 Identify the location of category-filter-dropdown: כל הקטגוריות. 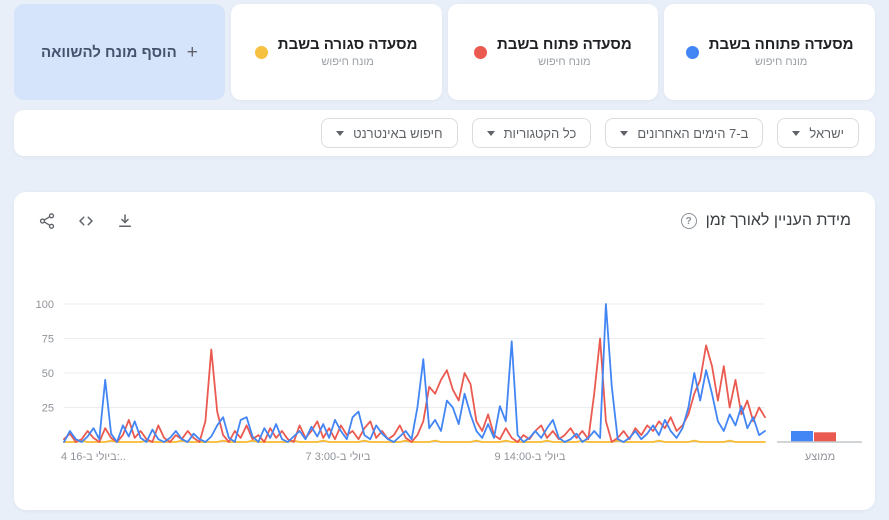
(531, 133).